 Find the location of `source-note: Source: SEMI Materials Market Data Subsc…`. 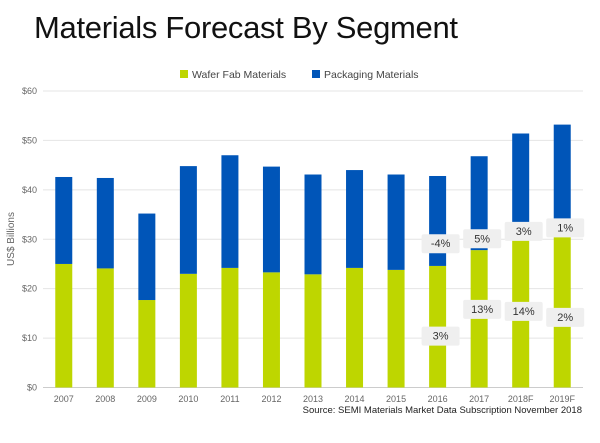

source-note: Source: SEMI Materials Market Data Subsc… is located at coordinates (442, 410).